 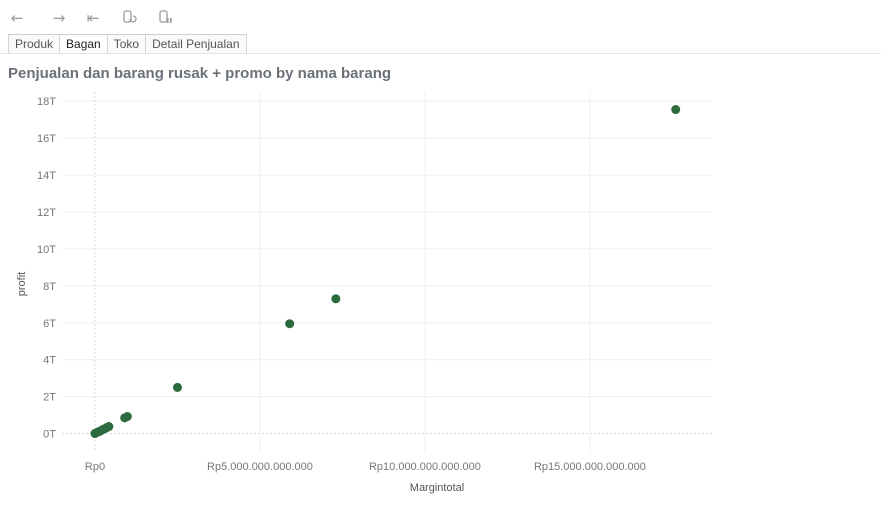 What do you see at coordinates (440, 53) in the screenshot?
I see `tabs-divider` at bounding box center [440, 53].